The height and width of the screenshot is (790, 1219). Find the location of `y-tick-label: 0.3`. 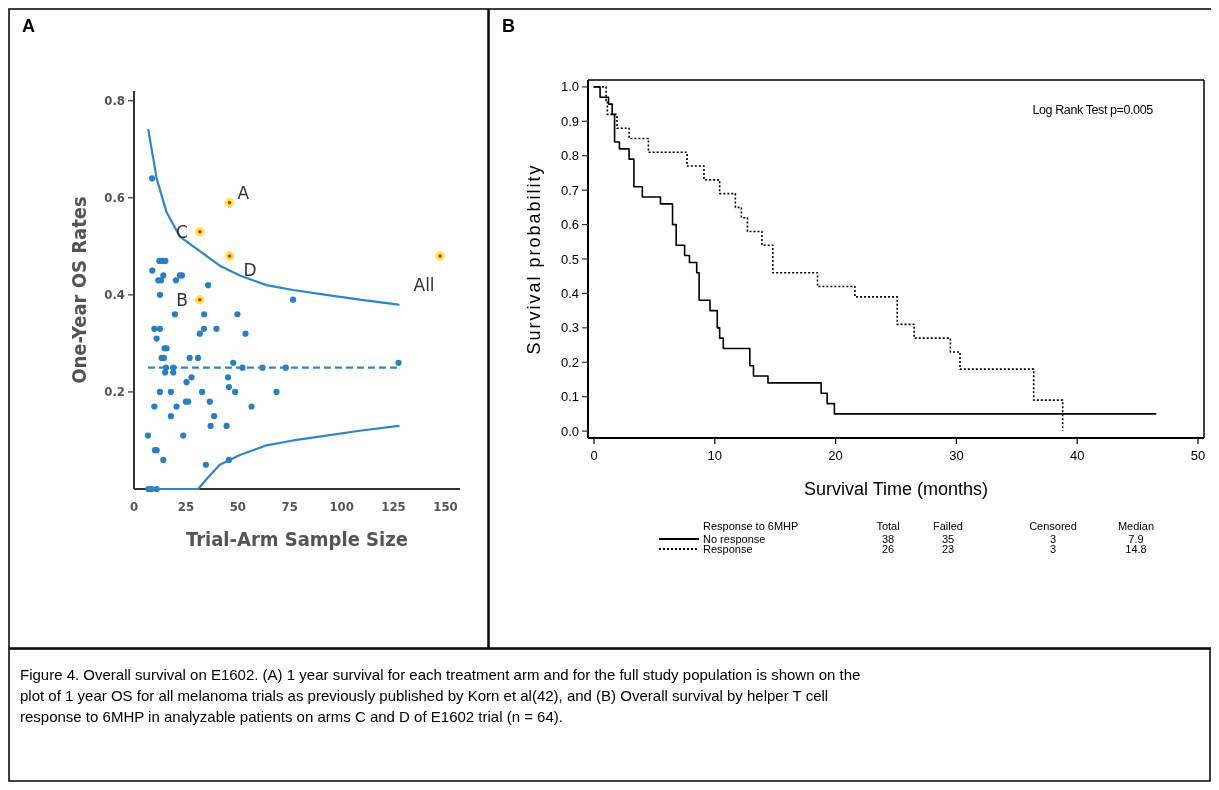

y-tick-label: 0.3 is located at coordinates (569, 328).